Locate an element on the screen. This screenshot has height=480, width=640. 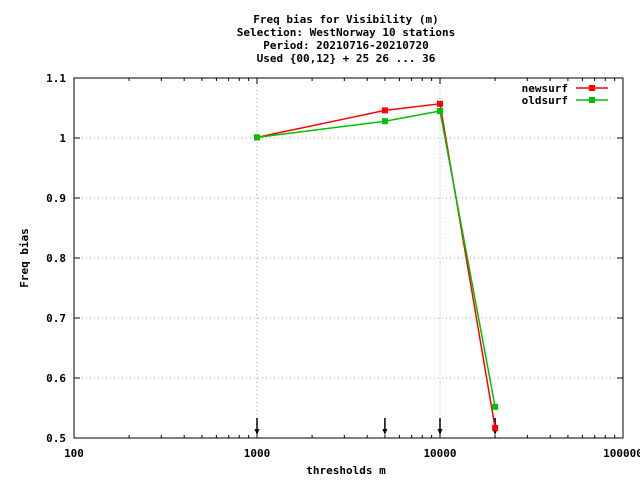
x-tick-label: 100000 is located at coordinates (621, 453).